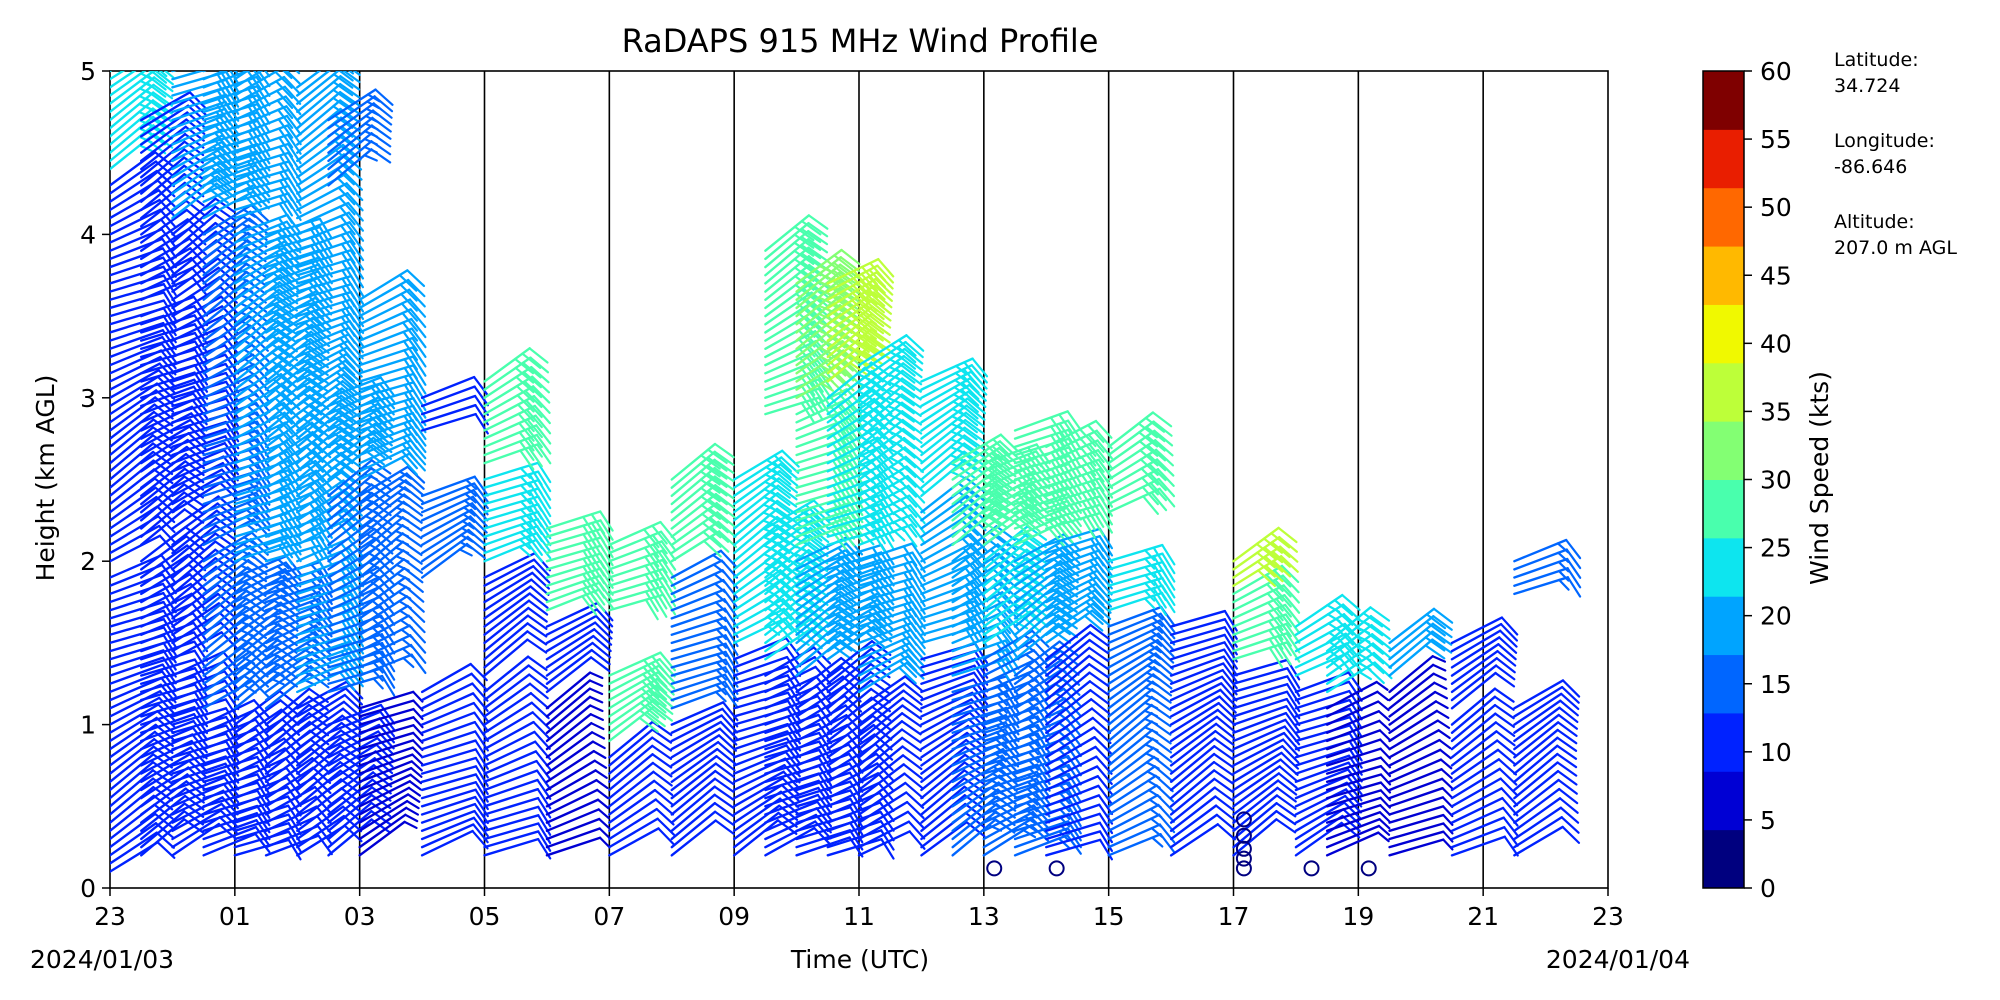 This screenshot has width=2000, height=1000. What do you see at coordinates (88, 725) in the screenshot?
I see `y-tick-label: 1` at bounding box center [88, 725].